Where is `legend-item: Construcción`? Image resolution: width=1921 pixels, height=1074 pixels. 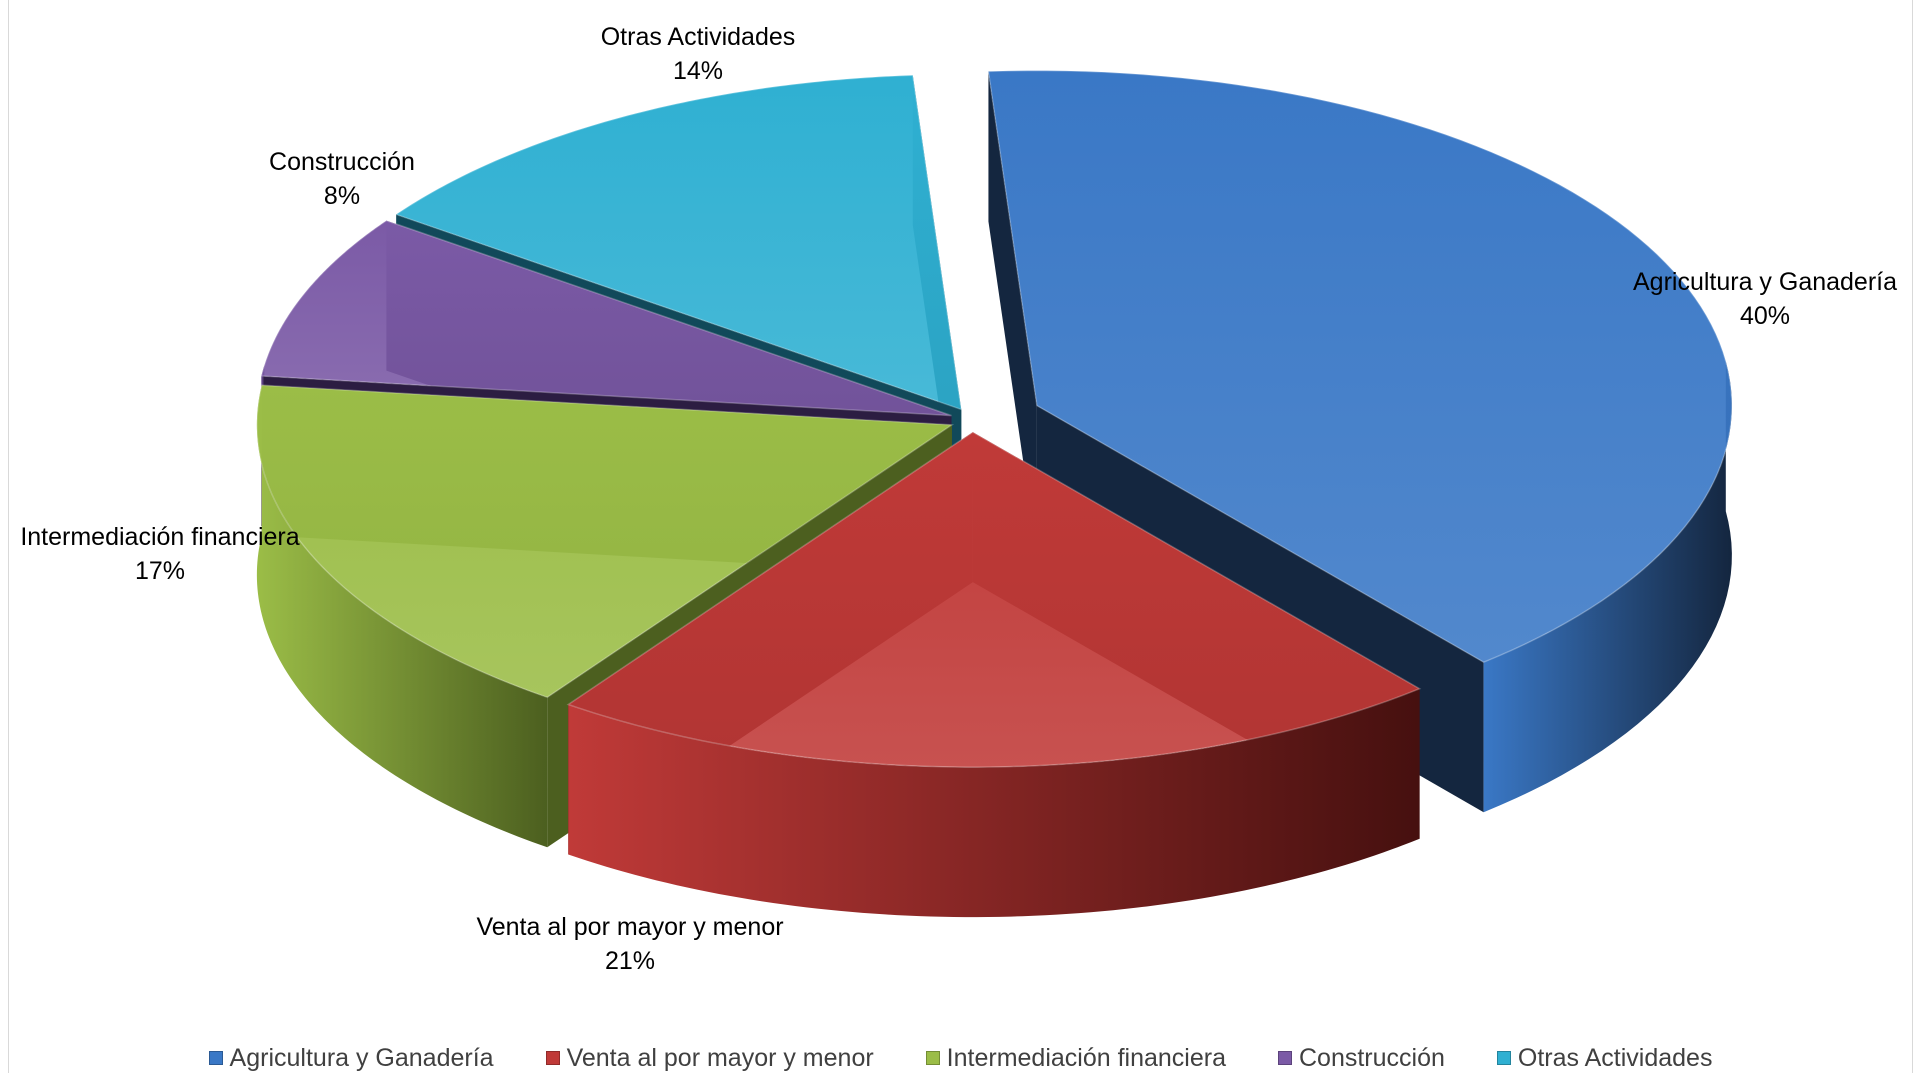 legend-item: Construcción is located at coordinates (1361, 1058).